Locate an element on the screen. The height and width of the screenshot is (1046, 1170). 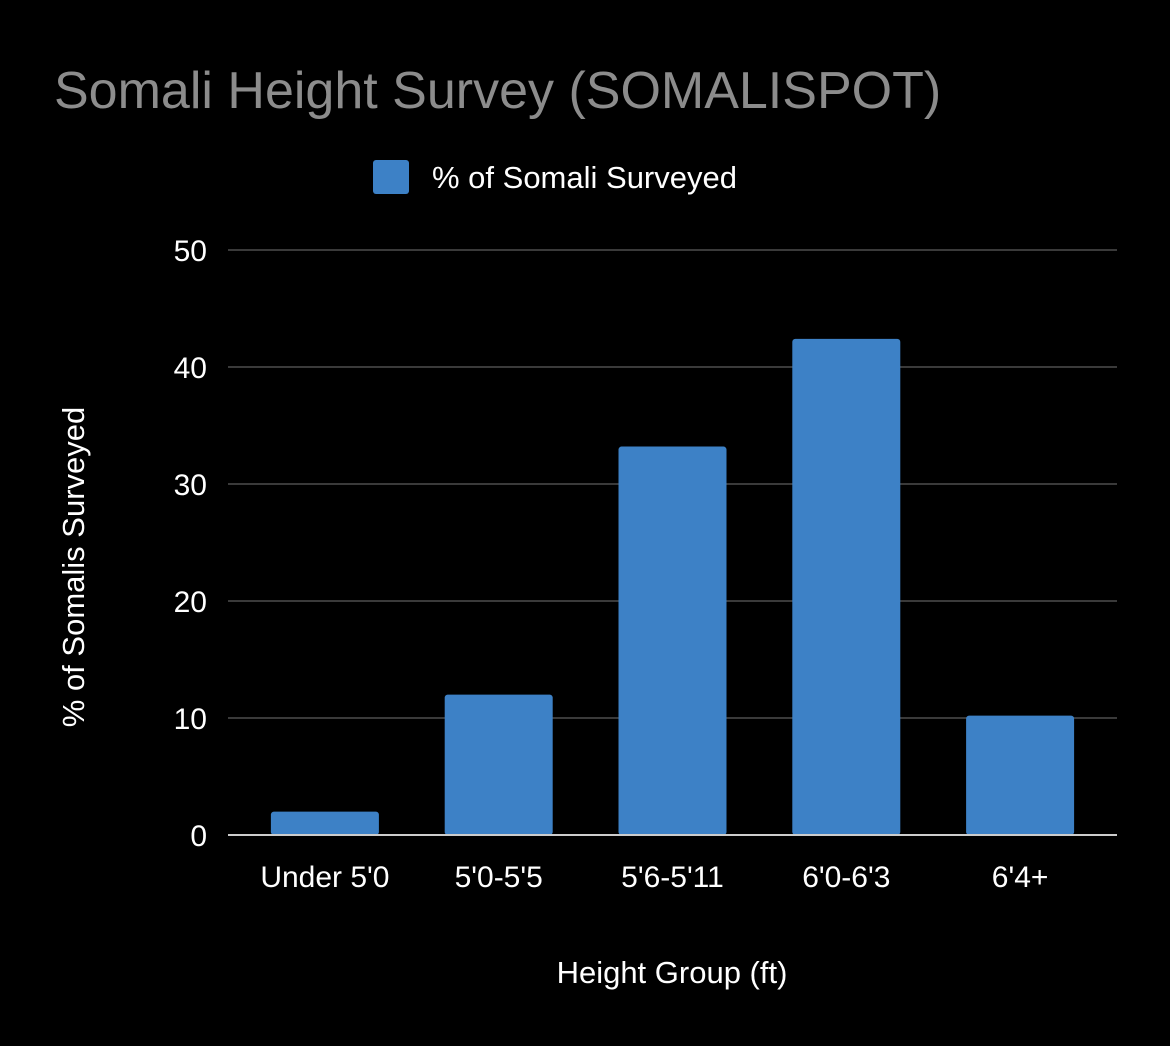
y-tick-label: 30 is located at coordinates (190, 485).